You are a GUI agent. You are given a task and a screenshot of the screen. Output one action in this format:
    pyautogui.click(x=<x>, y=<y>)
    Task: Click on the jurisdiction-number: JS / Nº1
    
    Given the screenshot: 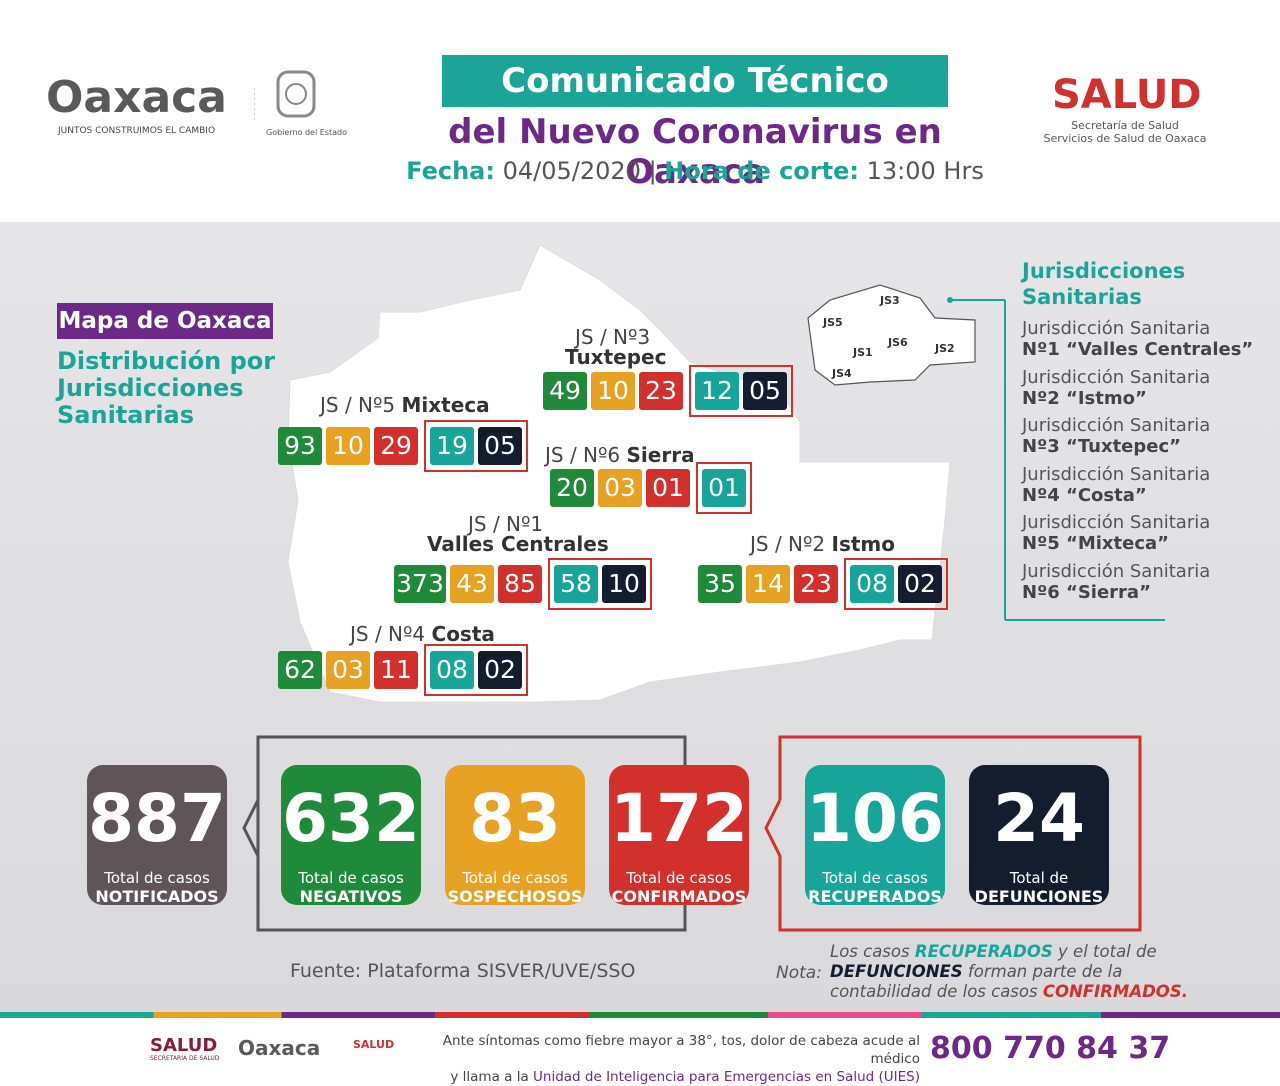 What is the action you would take?
    pyautogui.click(x=506, y=524)
    